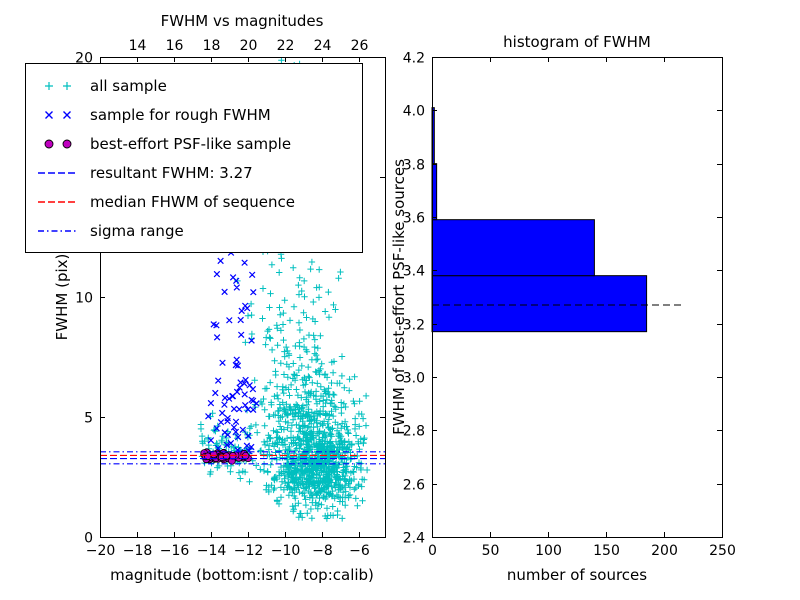 The height and width of the screenshot is (600, 800). Describe the element at coordinates (58, 114) in the screenshot. I see `x-marker-icon` at that location.